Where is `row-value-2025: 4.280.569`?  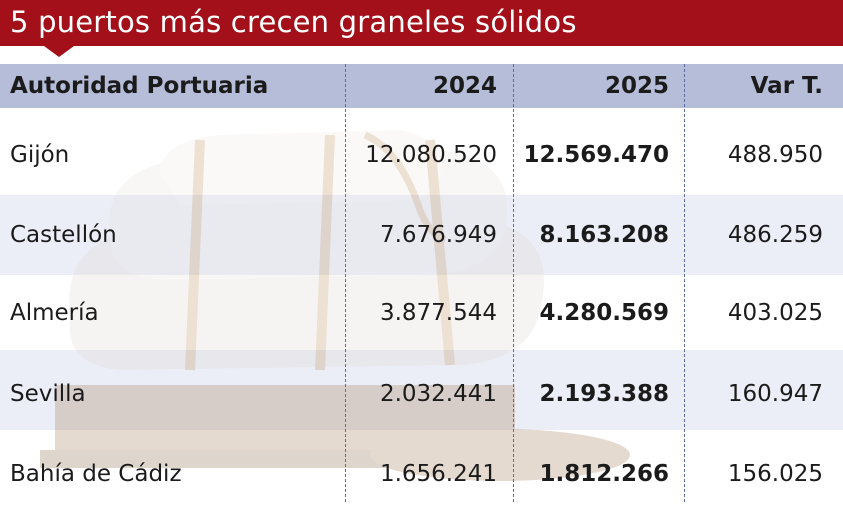 row-value-2025: 4.280.569 is located at coordinates (604, 313).